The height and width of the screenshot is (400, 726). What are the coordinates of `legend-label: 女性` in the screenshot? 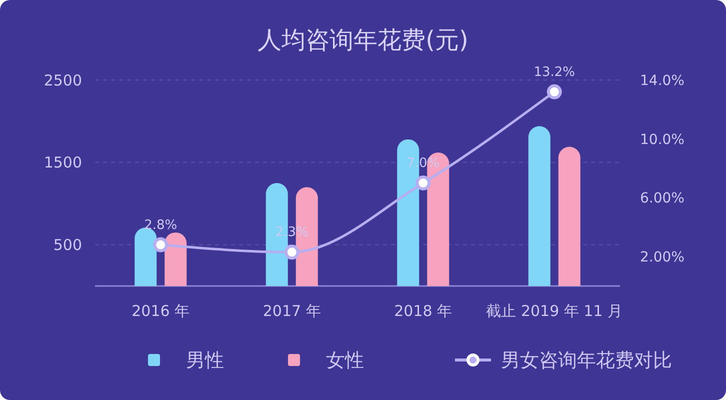 It's located at (345, 361).